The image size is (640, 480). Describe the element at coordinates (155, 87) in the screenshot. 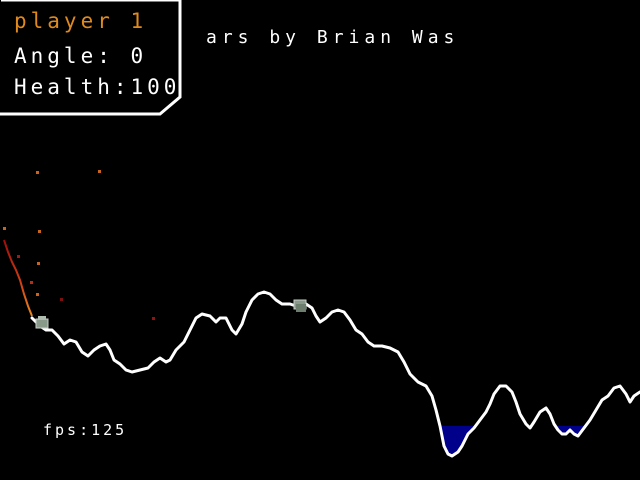

I see `health-value: 100` at that location.